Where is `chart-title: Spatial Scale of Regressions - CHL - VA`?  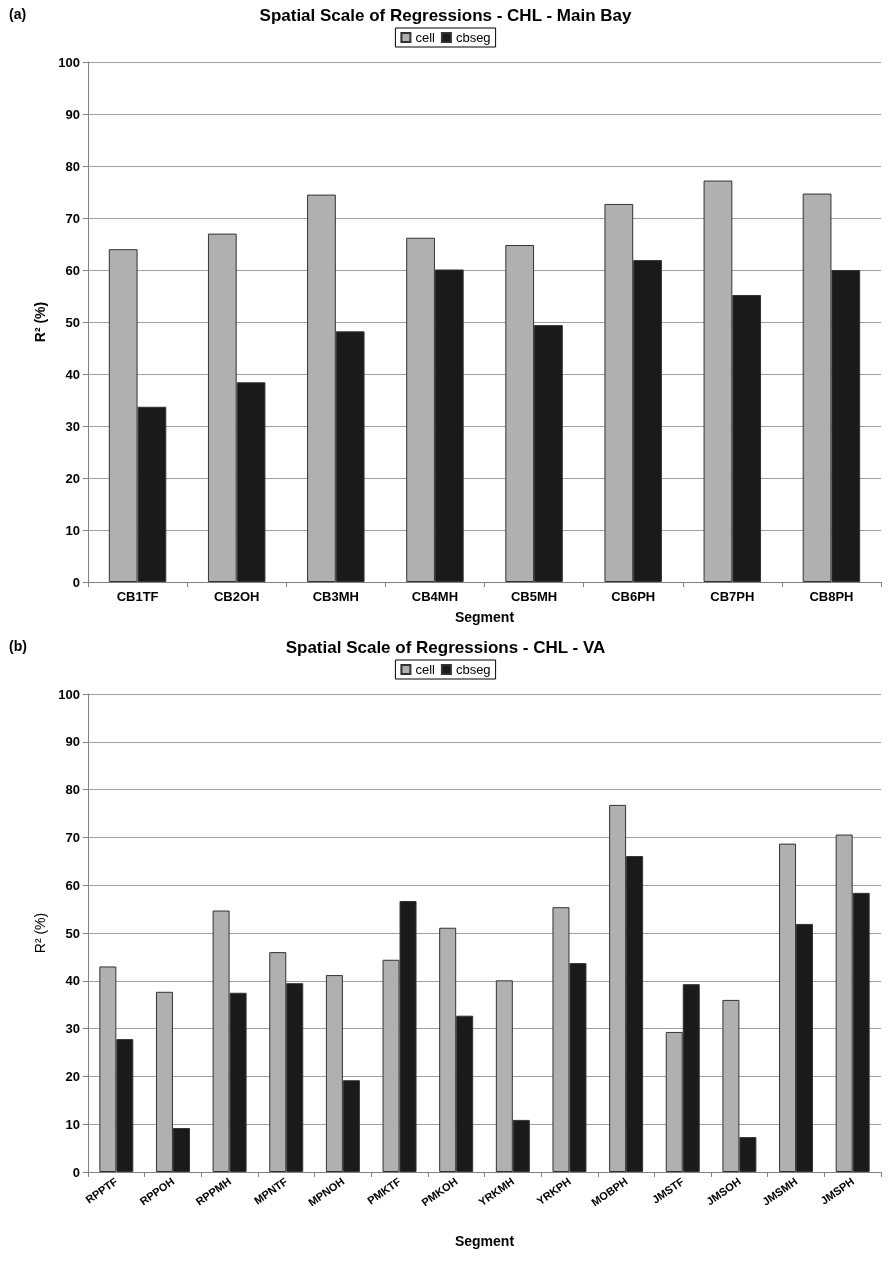
chart-title: Spatial Scale of Regressions - CHL - VA is located at coordinates (445, 647).